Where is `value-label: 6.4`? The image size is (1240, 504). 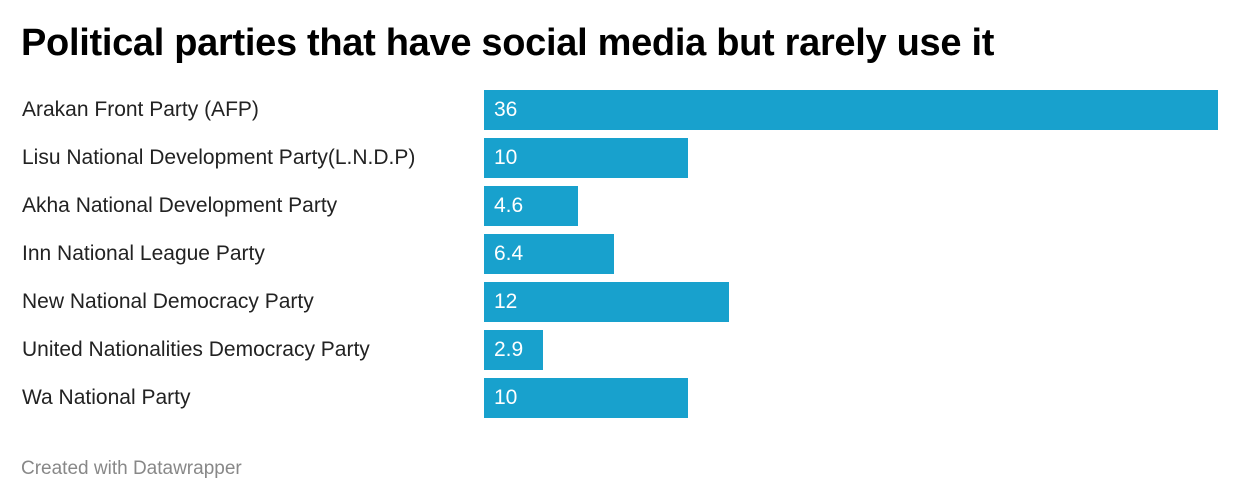 value-label: 6.4 is located at coordinates (509, 253).